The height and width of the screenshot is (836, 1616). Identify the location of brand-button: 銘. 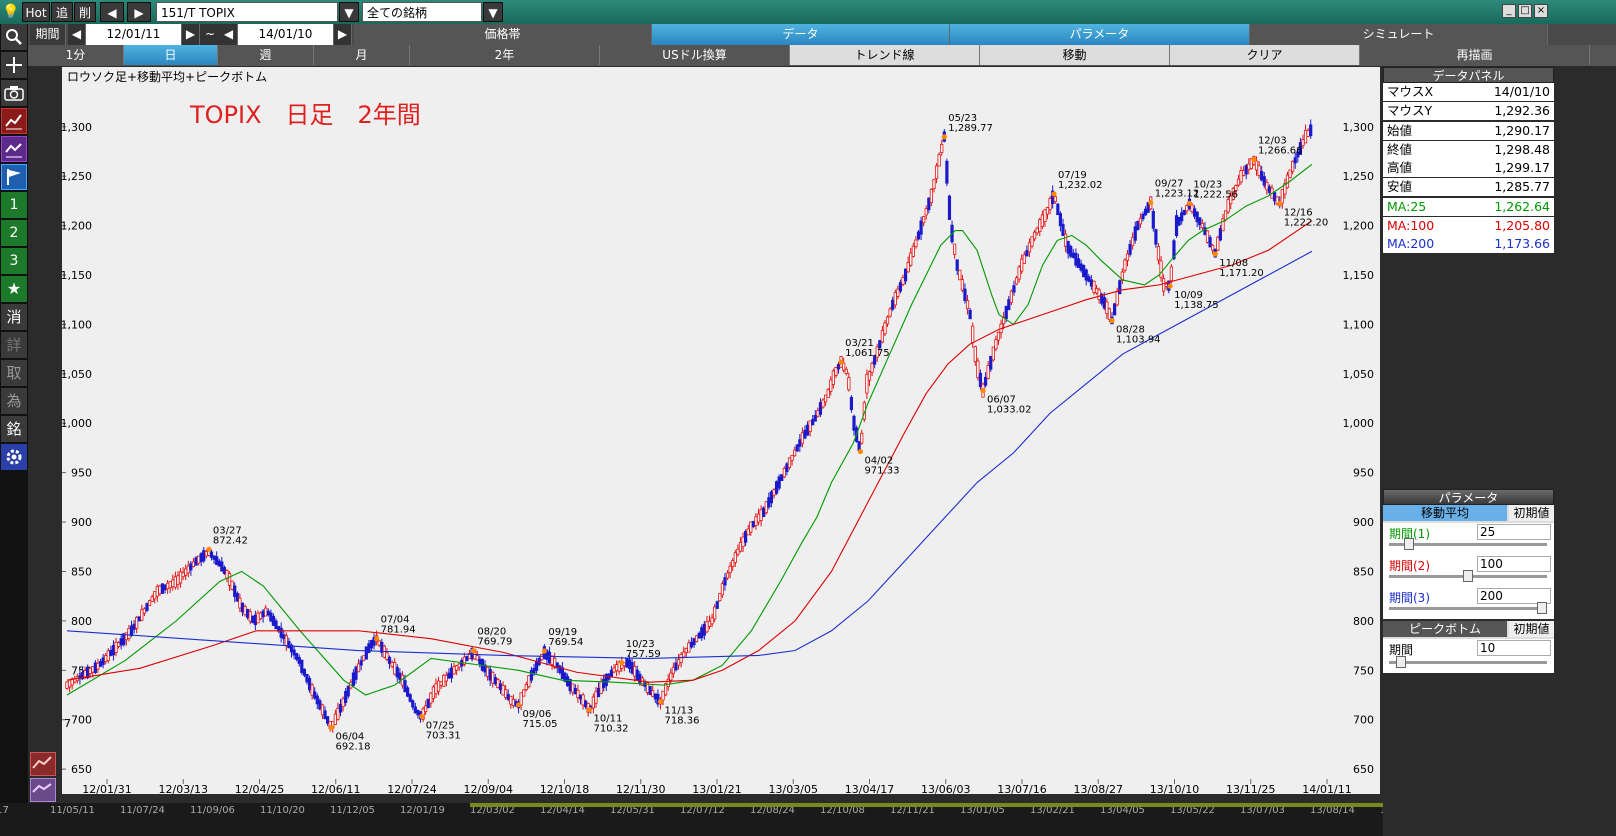
(14, 429).